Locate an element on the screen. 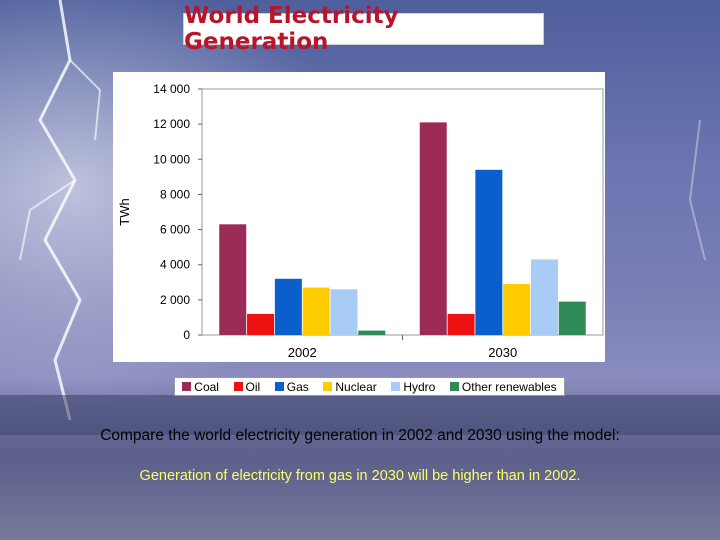  lightning-branch is located at coordinates (85, 100).